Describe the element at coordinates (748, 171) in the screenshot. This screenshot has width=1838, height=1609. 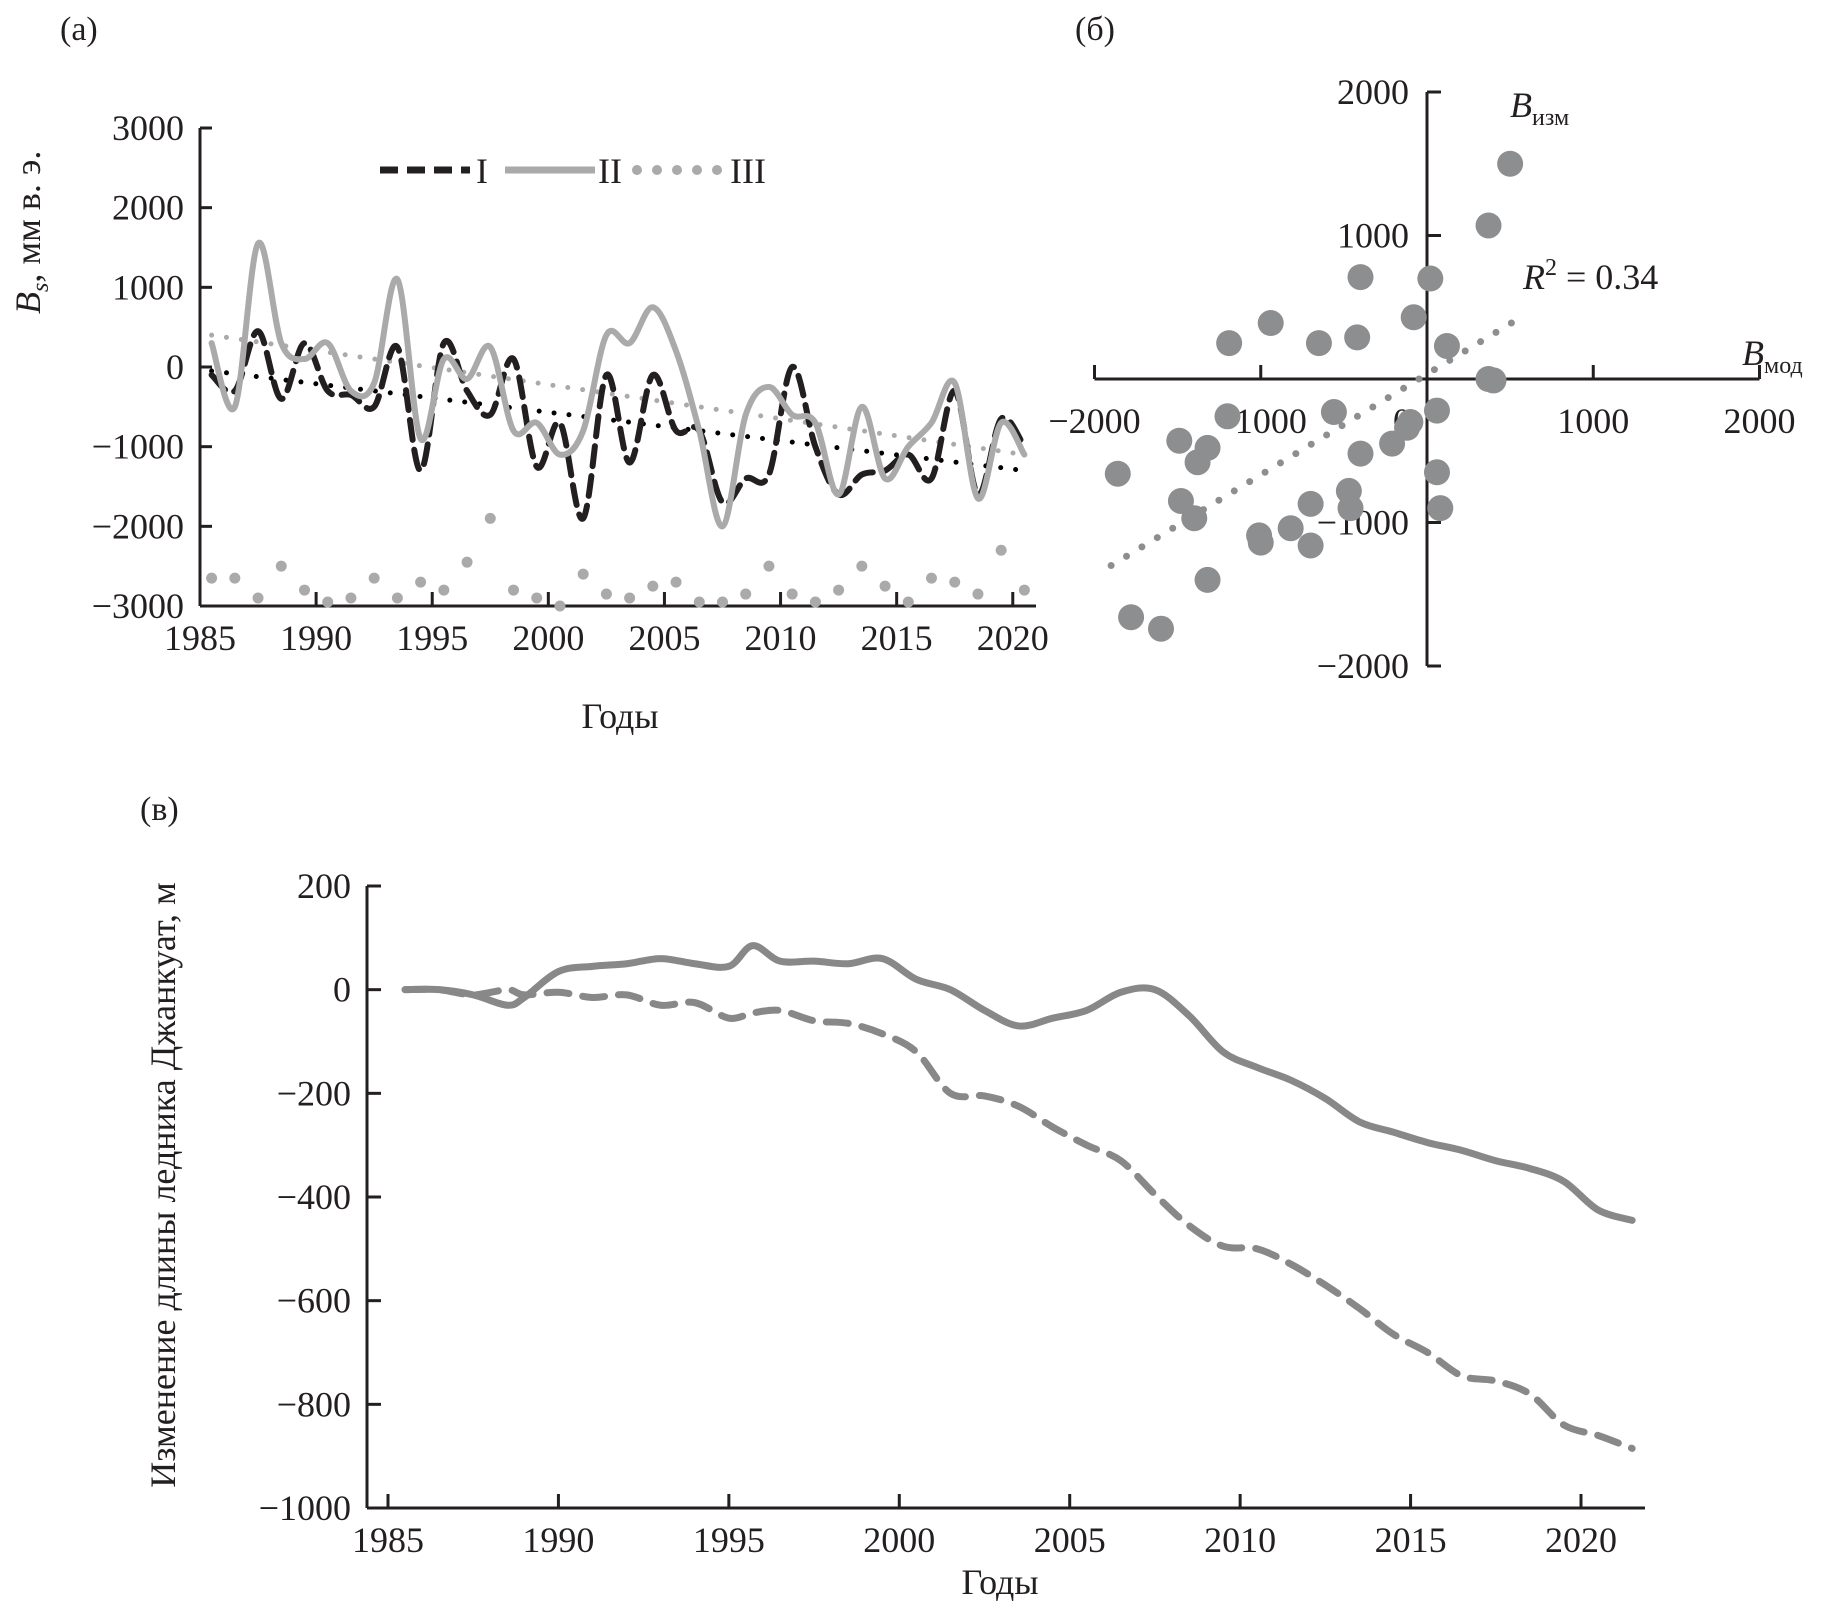
I see `legend-label-III: III` at that location.